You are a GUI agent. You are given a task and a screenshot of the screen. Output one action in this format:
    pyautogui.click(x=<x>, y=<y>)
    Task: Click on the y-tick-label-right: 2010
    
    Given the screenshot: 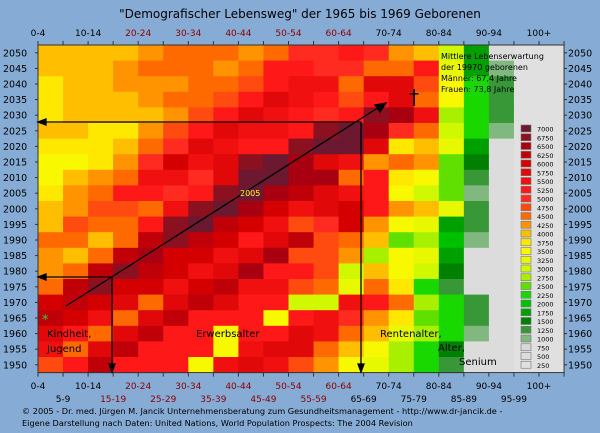 What is the action you would take?
    pyautogui.click(x=580, y=178)
    